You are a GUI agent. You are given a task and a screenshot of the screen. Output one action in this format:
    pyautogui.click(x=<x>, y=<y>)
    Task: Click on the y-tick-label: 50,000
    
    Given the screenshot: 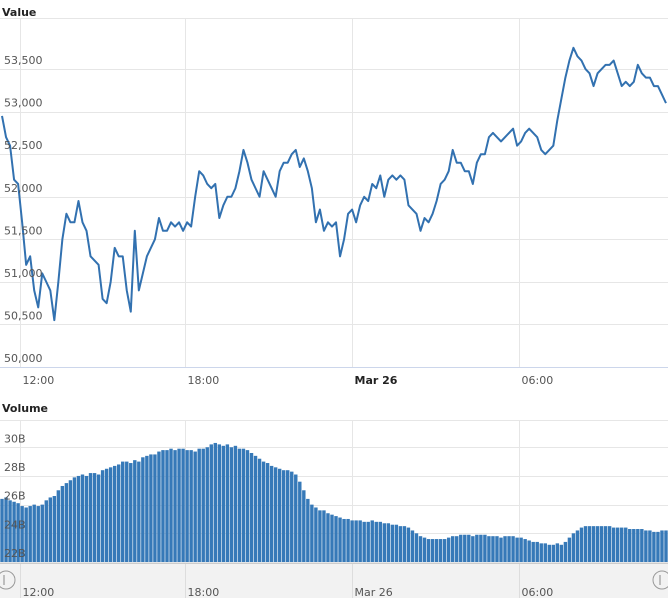 What is the action you would take?
    pyautogui.click(x=23, y=358)
    